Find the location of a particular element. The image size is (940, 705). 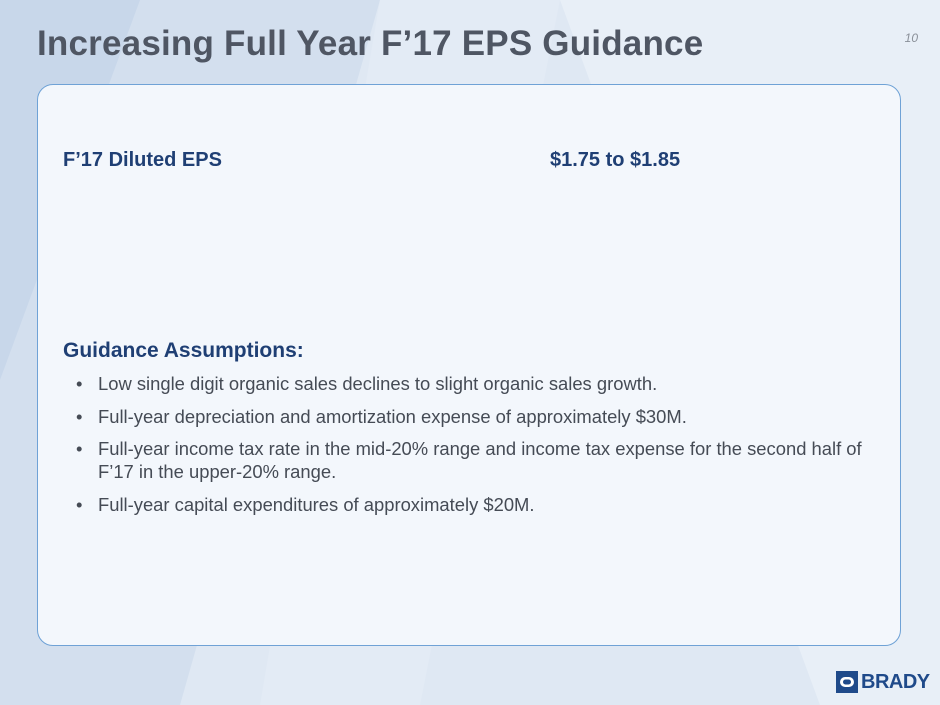

brady-logo: BRADY is located at coordinates (883, 682).